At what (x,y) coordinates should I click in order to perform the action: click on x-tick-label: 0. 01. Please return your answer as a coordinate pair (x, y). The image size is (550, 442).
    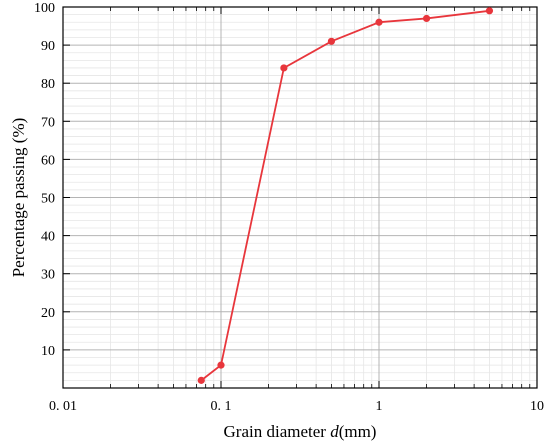
    Looking at the image, I should click on (63, 406).